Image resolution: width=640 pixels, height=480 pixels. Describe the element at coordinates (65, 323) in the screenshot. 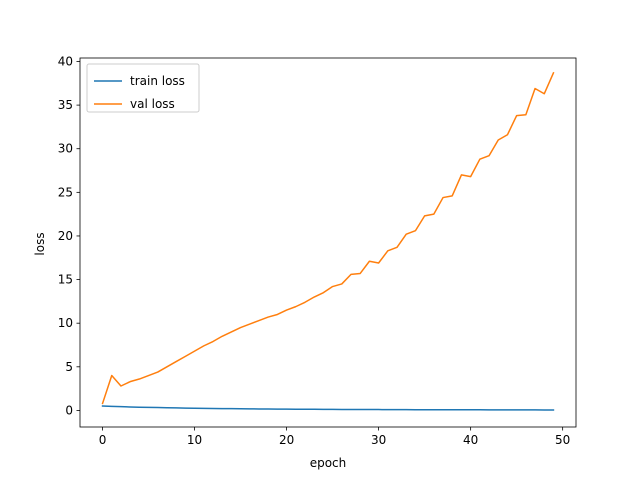

I see `y-tick-label: 10` at that location.